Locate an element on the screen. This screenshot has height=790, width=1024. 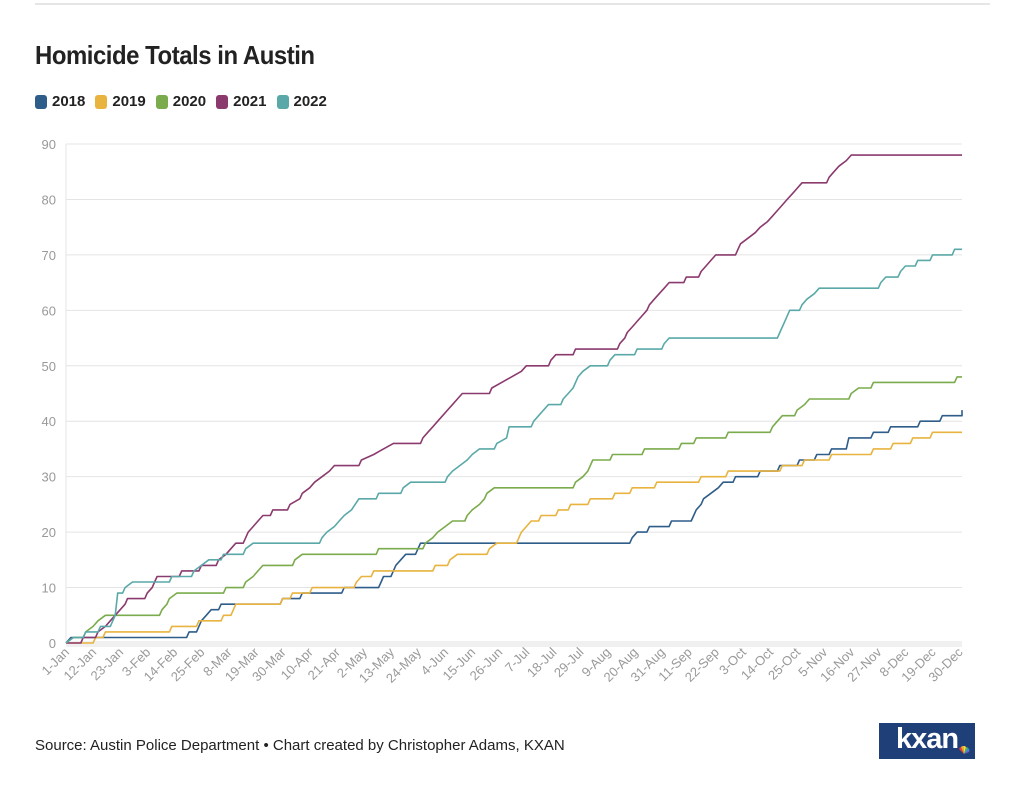
y-tick-label: 60 is located at coordinates (49, 310).